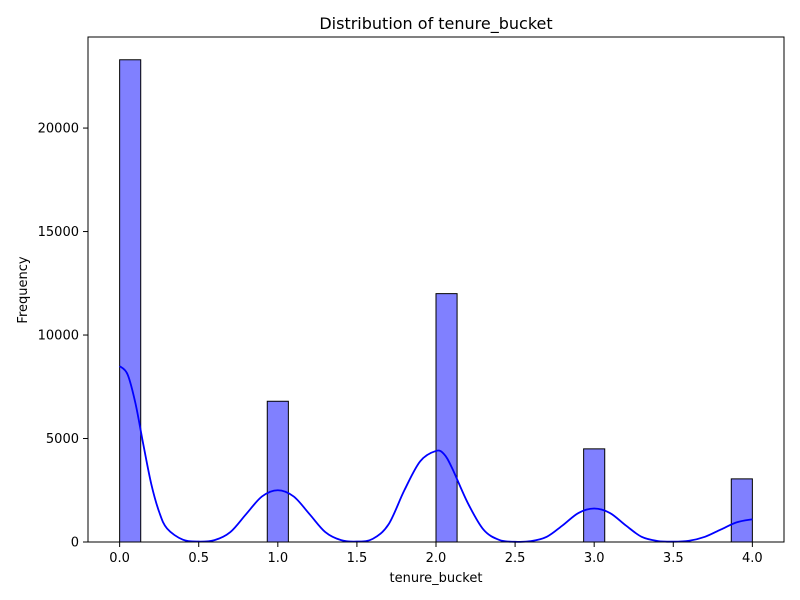 The image size is (800, 600). Describe the element at coordinates (119, 558) in the screenshot. I see `x-tick-label: 0.0` at that location.